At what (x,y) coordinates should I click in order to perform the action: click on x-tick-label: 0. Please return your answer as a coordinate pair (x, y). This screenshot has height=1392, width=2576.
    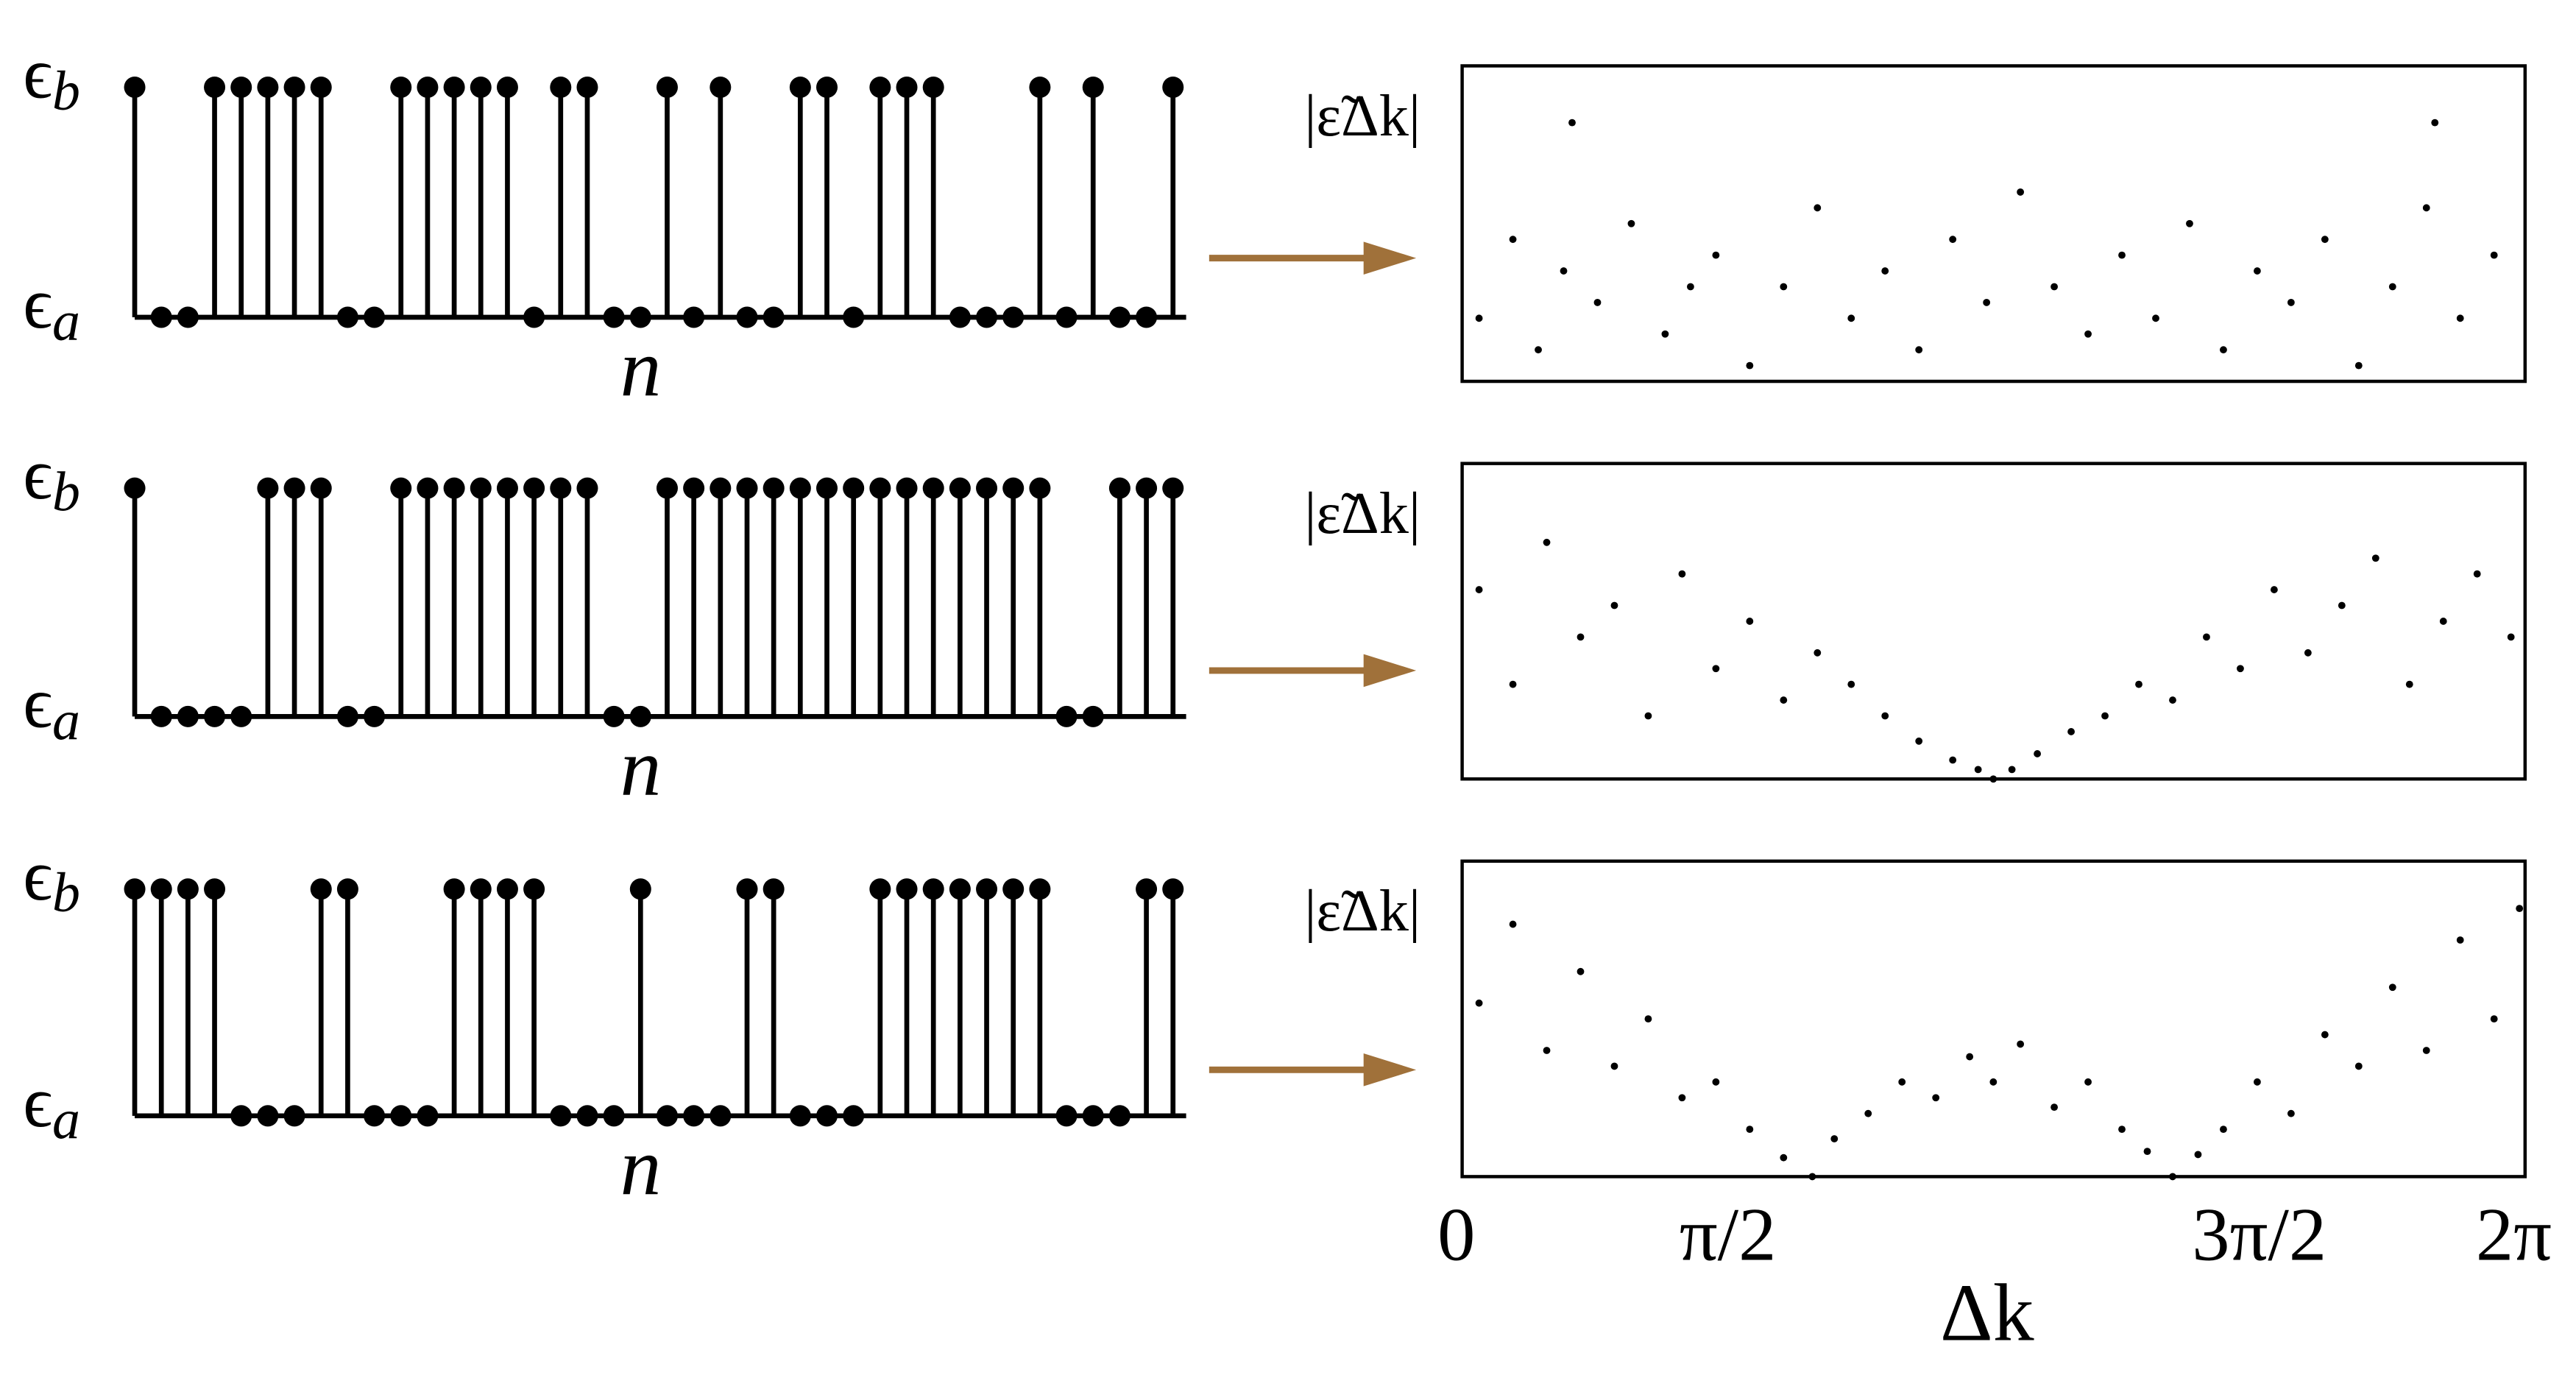
    Looking at the image, I should click on (1456, 1234).